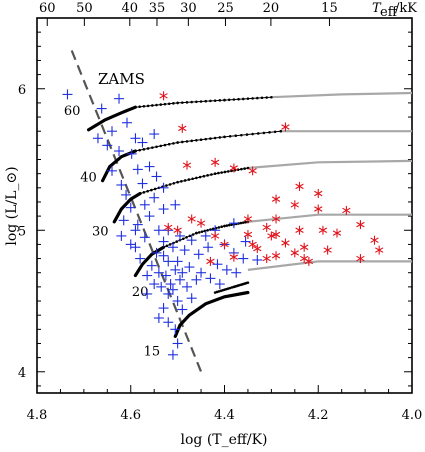 Image resolution: width=425 pixels, height=452 pixels. I want to click on track-gray-segment, so click(329, 265).